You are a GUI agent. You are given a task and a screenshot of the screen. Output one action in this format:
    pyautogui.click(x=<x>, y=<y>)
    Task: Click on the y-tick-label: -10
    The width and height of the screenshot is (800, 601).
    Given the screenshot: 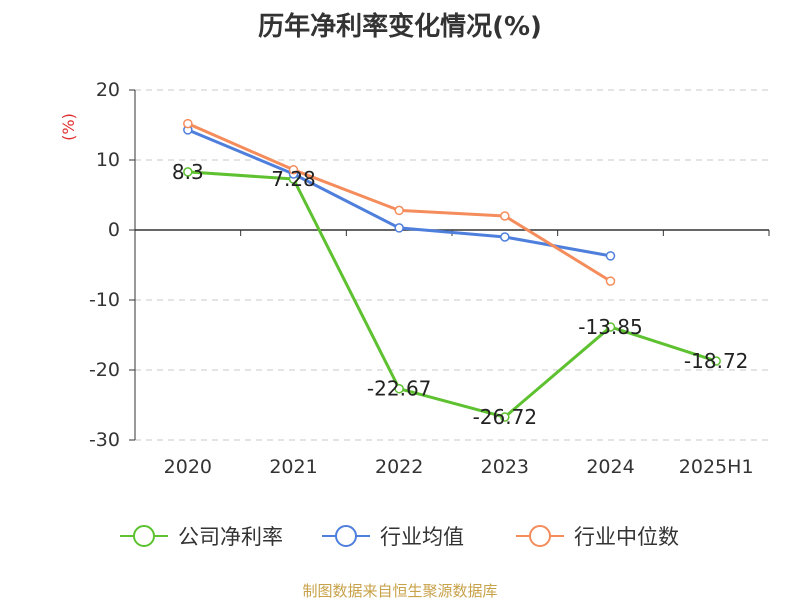 What is the action you would take?
    pyautogui.click(x=104, y=300)
    